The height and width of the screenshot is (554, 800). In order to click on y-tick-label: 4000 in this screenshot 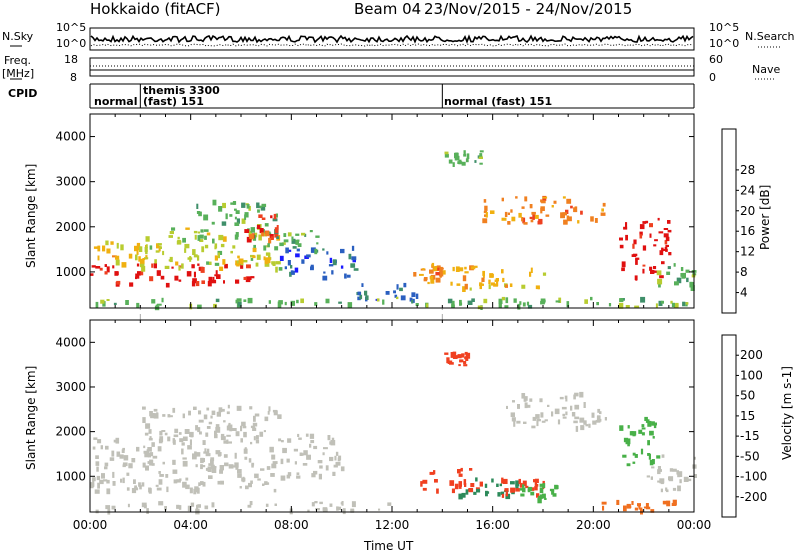, I will do `click(70, 342)`.